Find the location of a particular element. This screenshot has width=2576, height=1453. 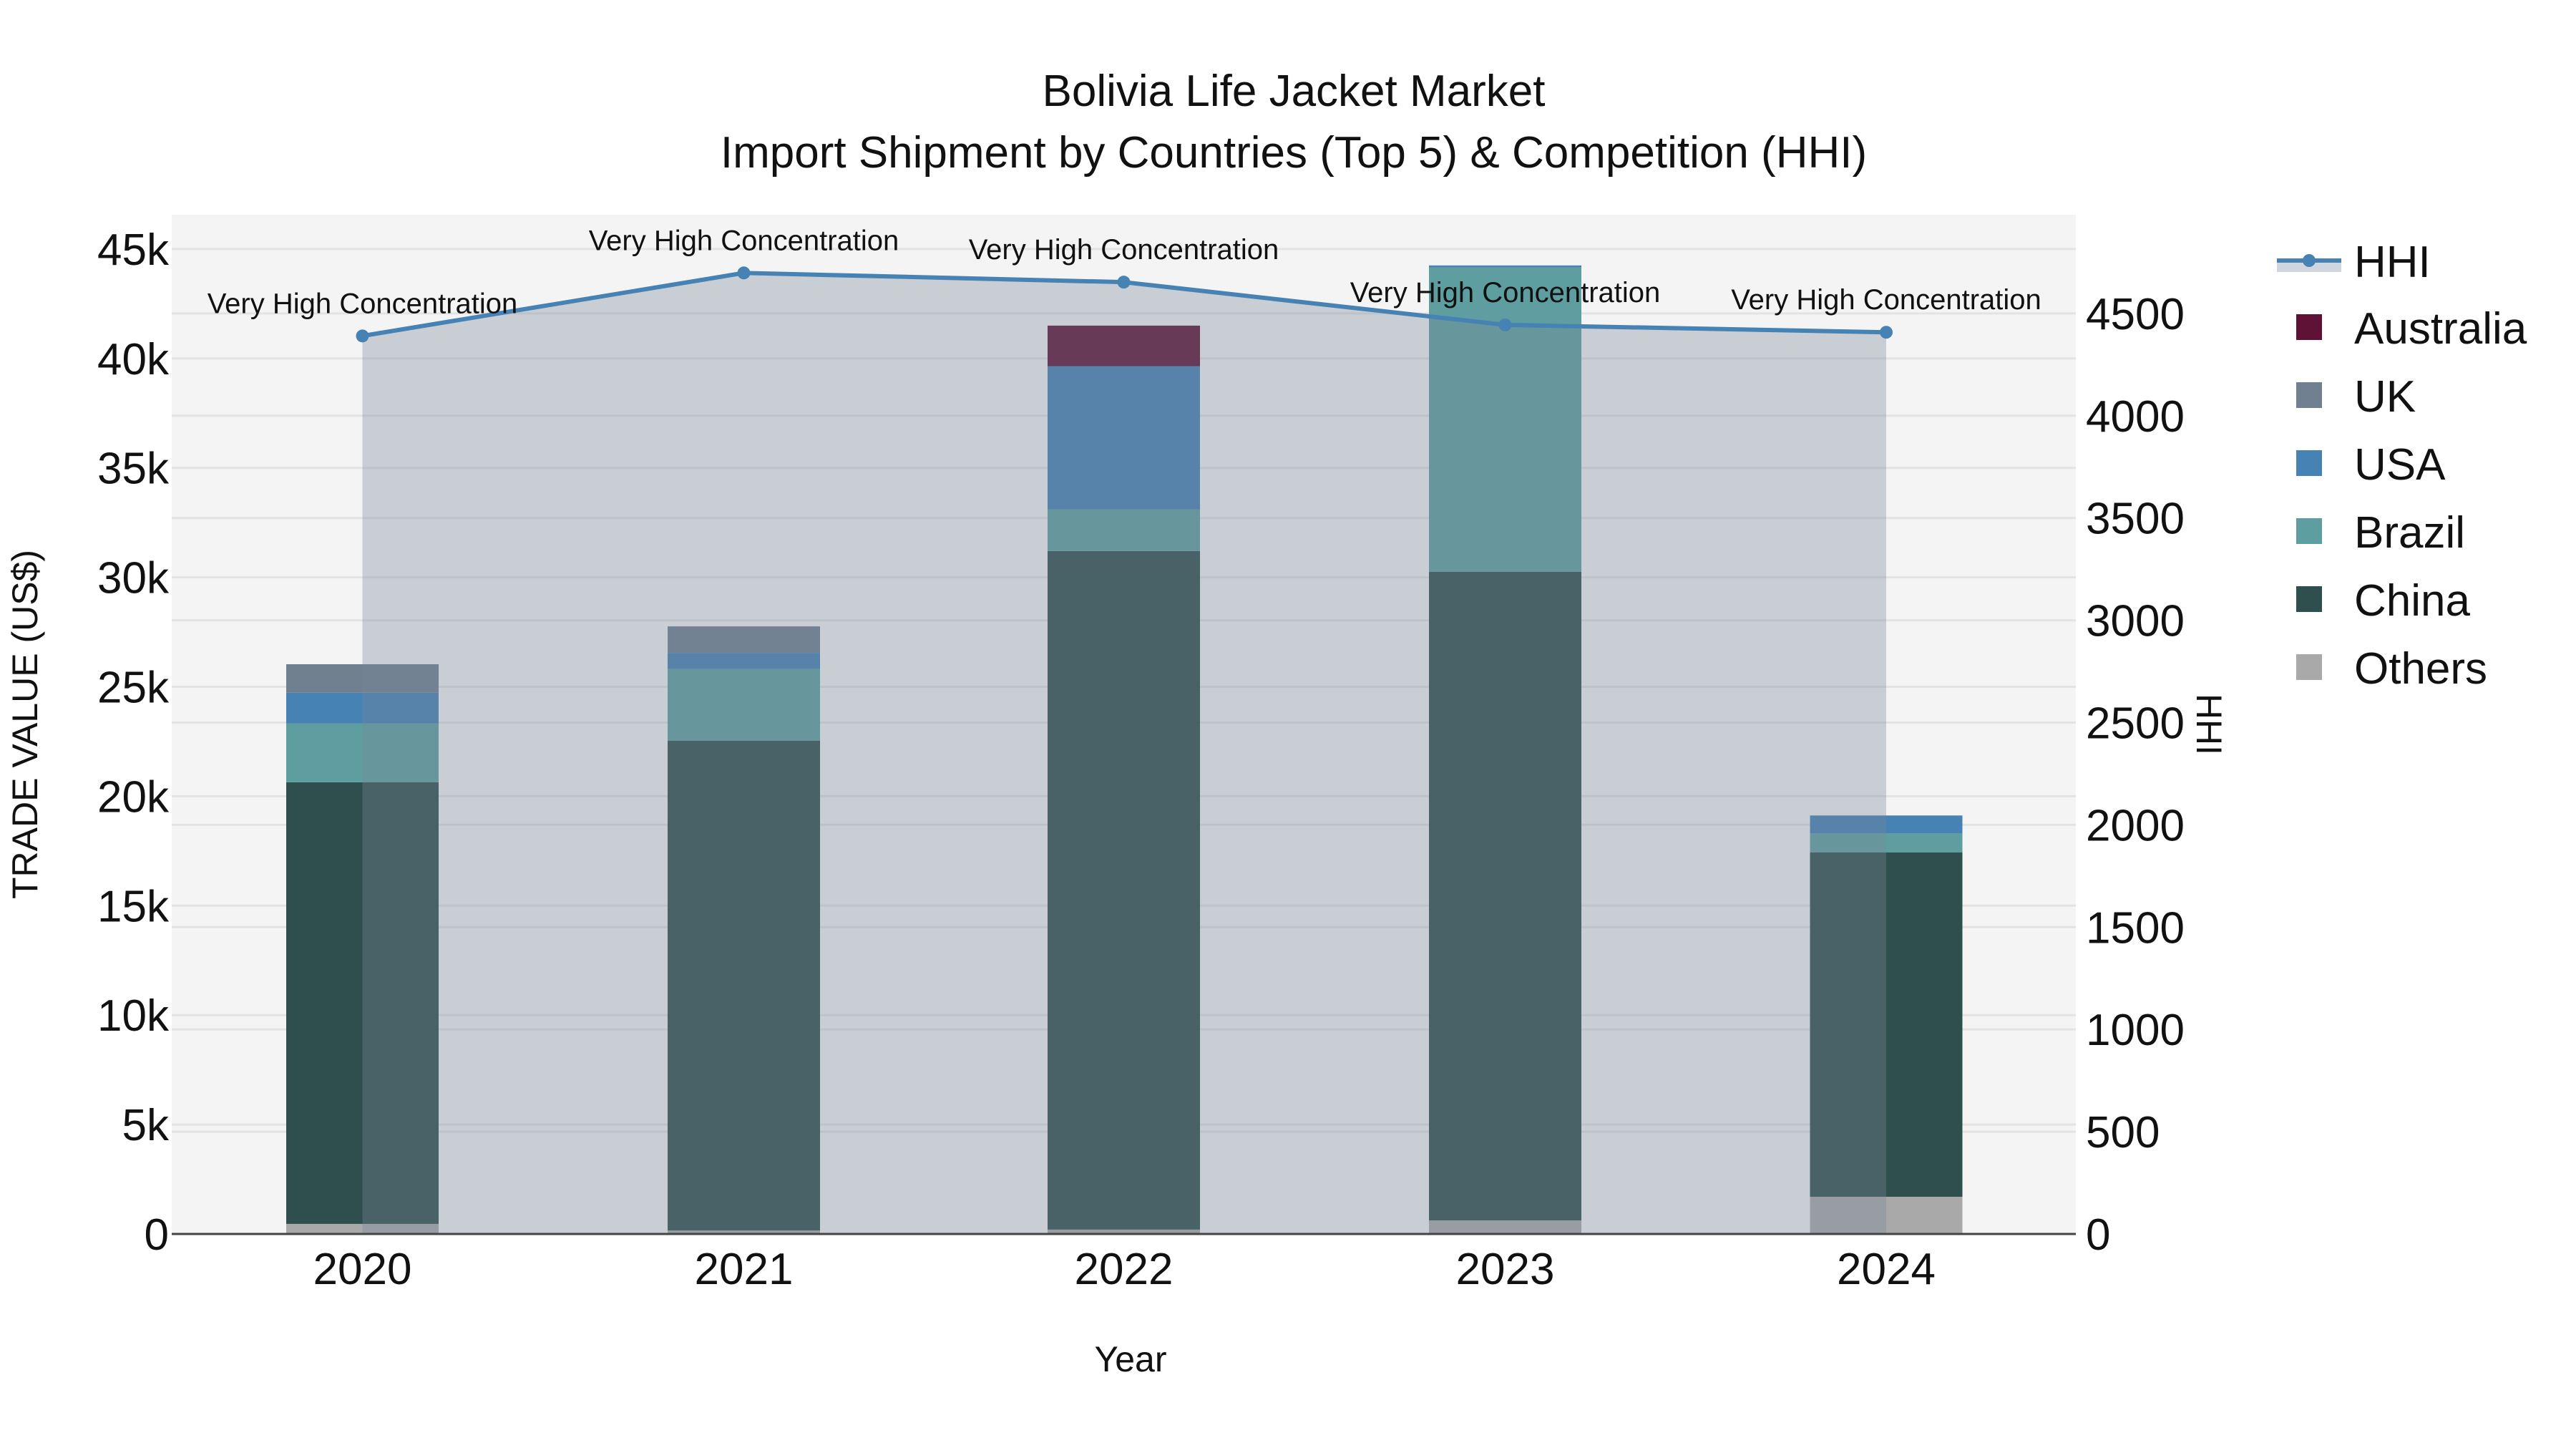

bar-segment-brazil-2021 is located at coordinates (744, 705).